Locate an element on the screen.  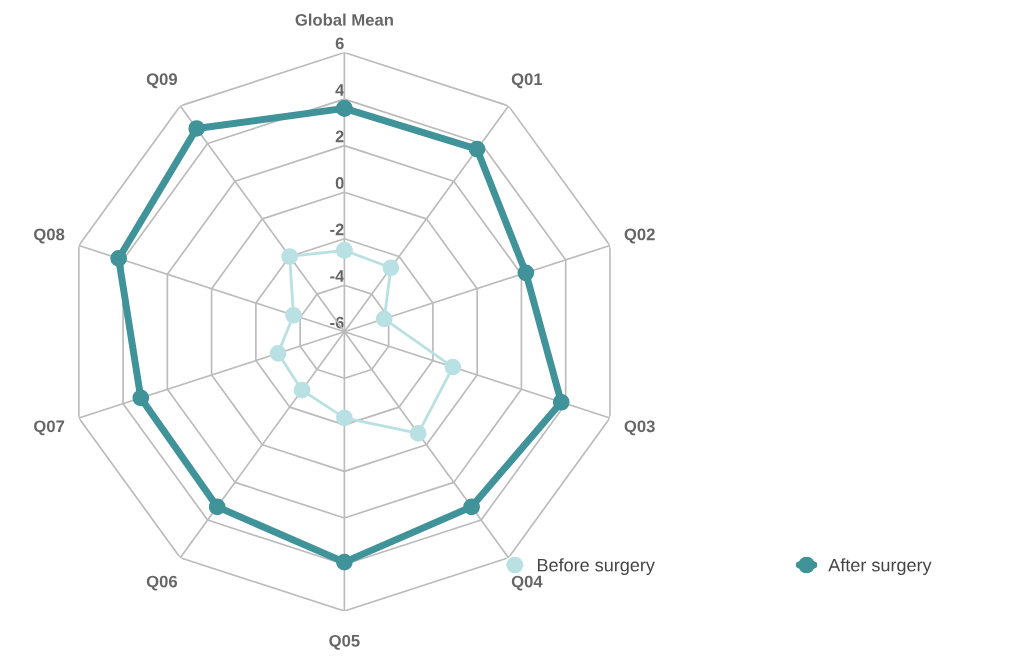
y-tick-label: 4 is located at coordinates (340, 90).